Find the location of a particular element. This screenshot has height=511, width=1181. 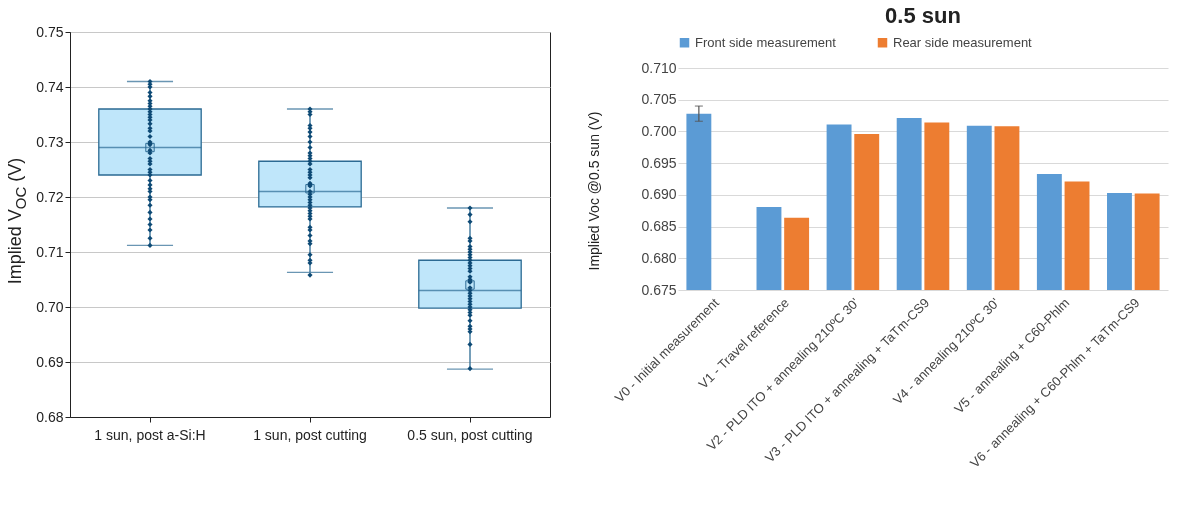

x-tick-label: 0.5 sun, post cutting is located at coordinates (470, 434).